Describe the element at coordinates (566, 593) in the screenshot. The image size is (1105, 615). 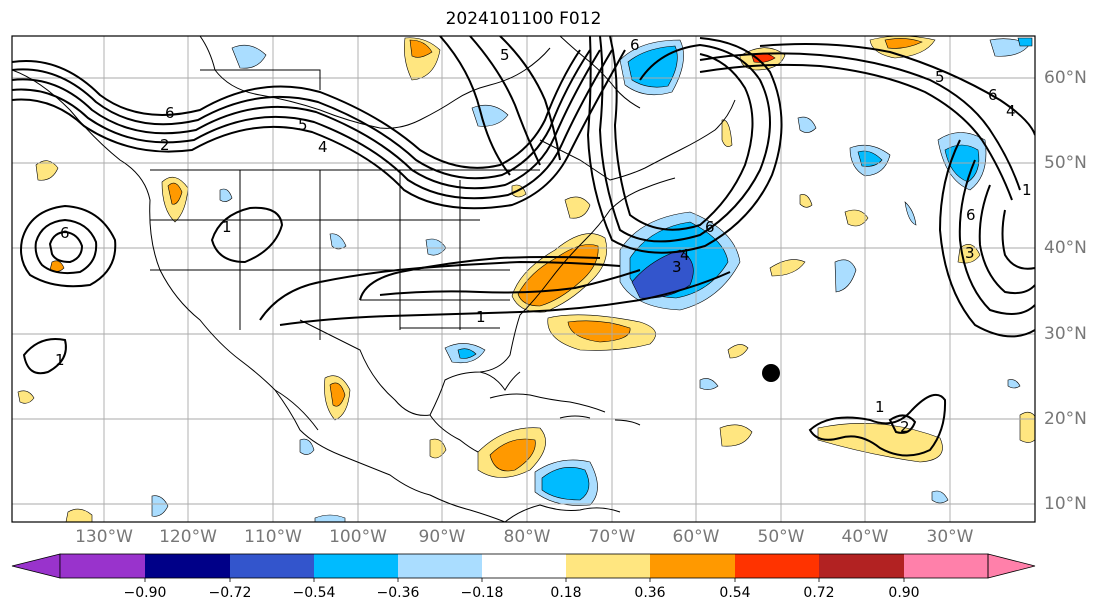
I see `colorbar-tick-label: 0.18` at that location.